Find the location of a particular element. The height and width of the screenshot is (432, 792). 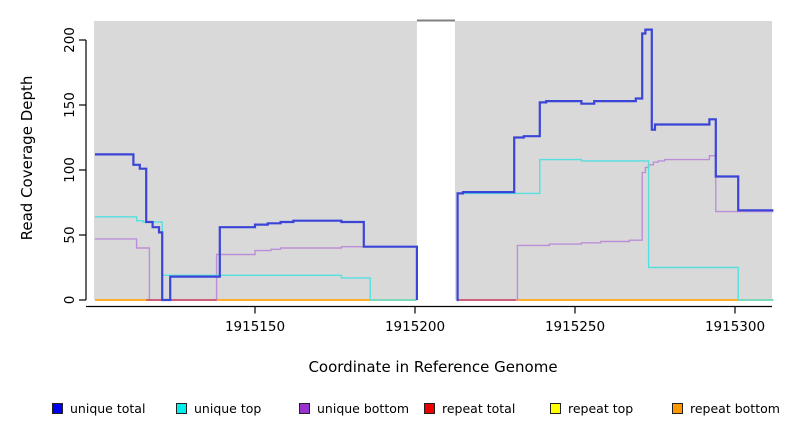

x-tick-label: 1915250 is located at coordinates (575, 327).